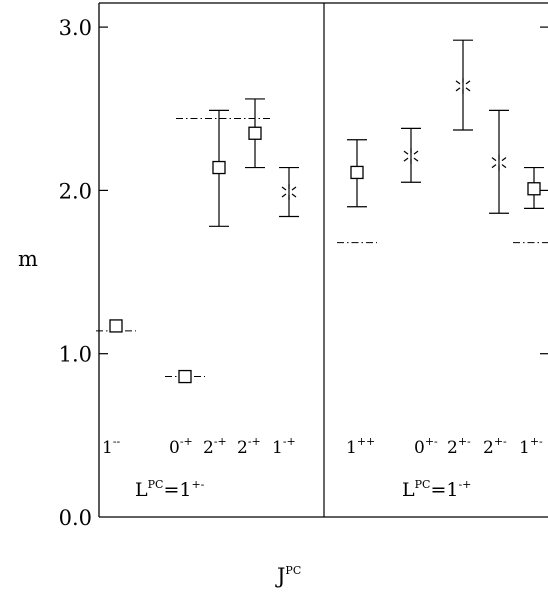 The image size is (548, 593). Describe the element at coordinates (436, 489) in the screenshot. I see `group-label-2: LPC=1-+` at that location.